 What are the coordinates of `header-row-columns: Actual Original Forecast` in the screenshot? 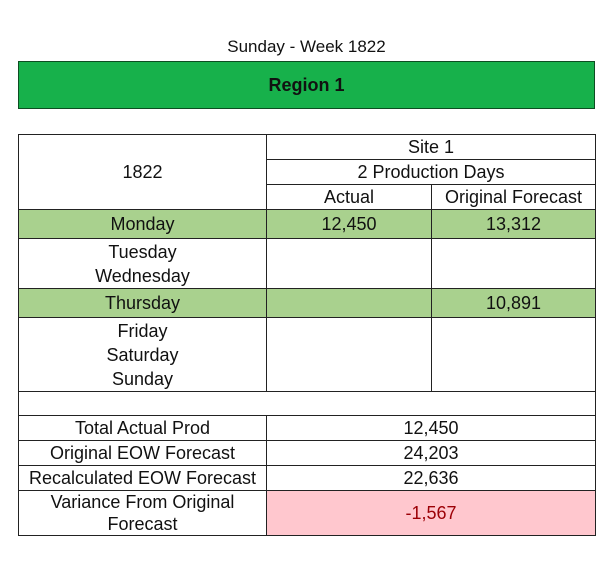 It's located at (307, 197).